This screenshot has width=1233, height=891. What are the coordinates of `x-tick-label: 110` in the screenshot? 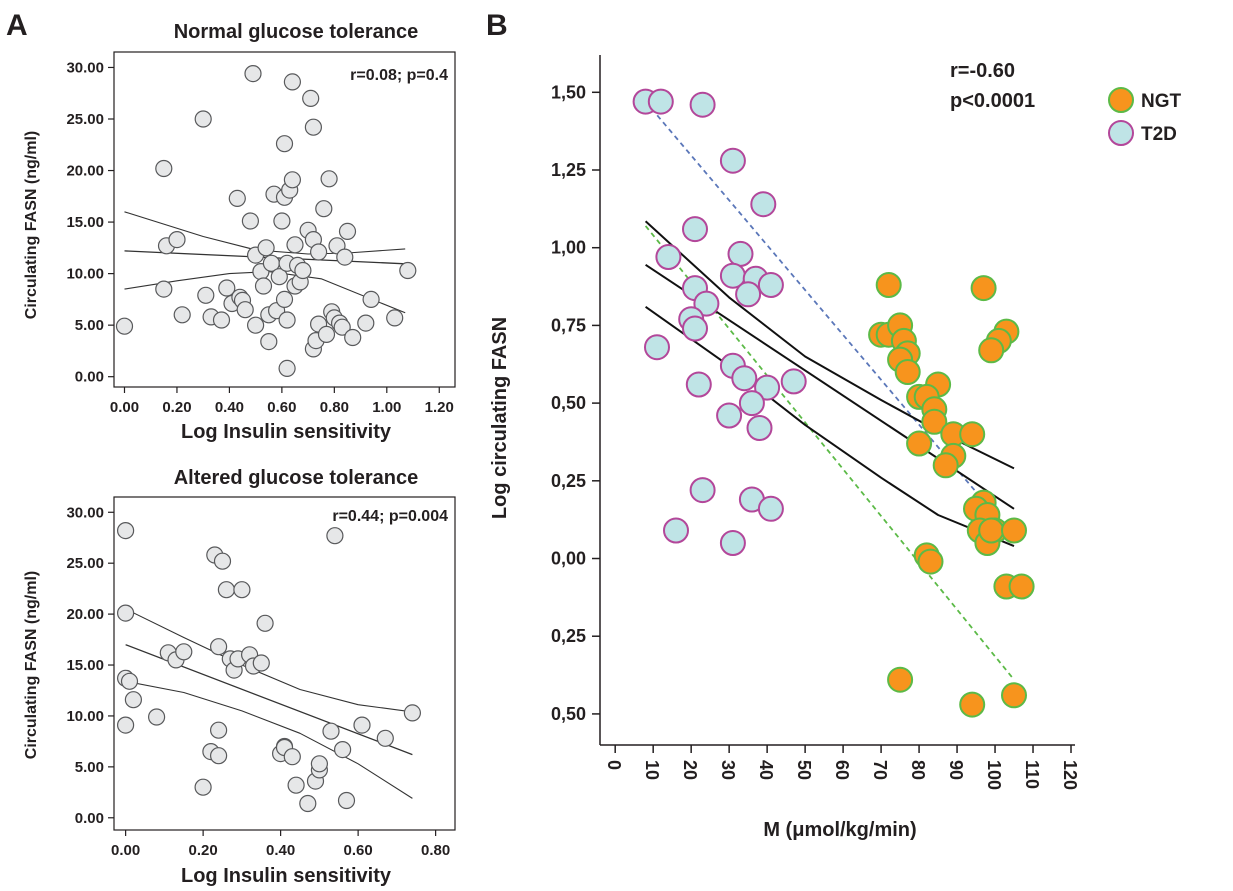 It's located at (1032, 774).